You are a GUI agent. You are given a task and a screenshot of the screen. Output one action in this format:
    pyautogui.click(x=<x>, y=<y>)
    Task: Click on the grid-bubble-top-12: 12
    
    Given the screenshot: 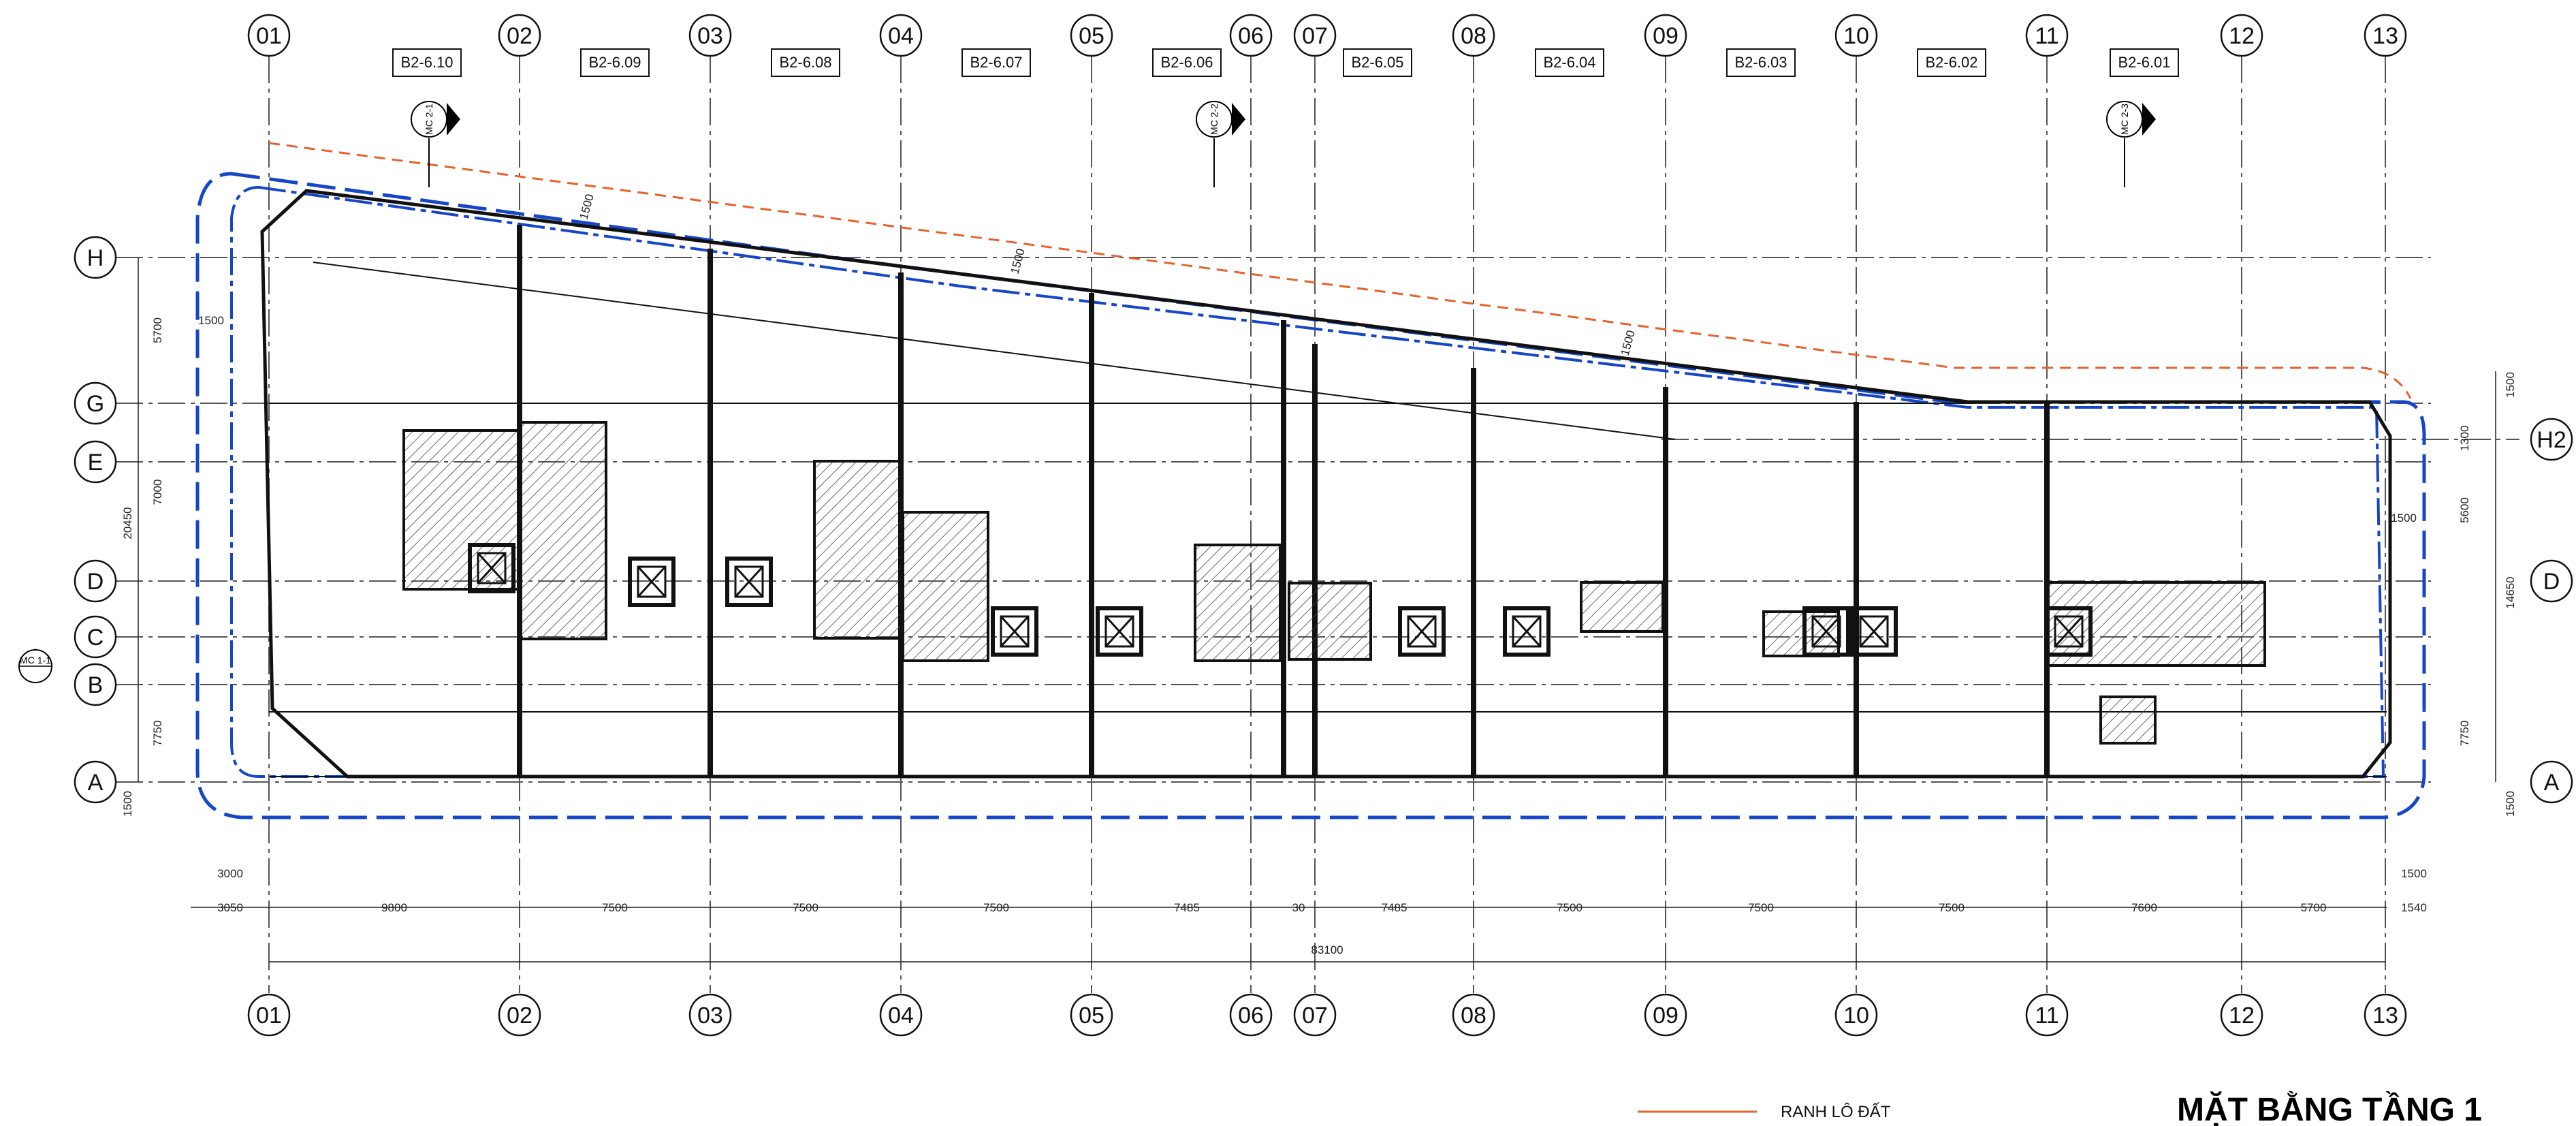 What is the action you would take?
    pyautogui.click(x=2241, y=35)
    